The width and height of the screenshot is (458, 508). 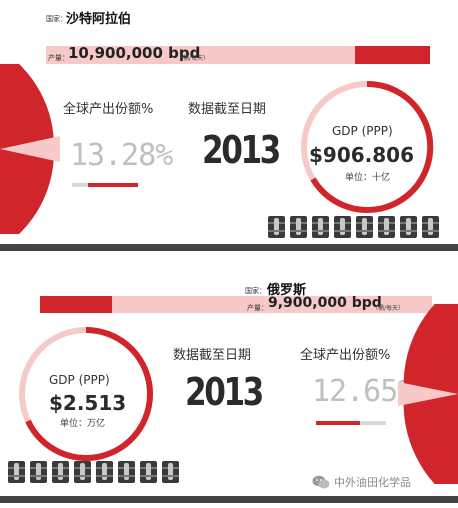 I want to click on watermark-text: 中外油田化学品, so click(x=372, y=482).